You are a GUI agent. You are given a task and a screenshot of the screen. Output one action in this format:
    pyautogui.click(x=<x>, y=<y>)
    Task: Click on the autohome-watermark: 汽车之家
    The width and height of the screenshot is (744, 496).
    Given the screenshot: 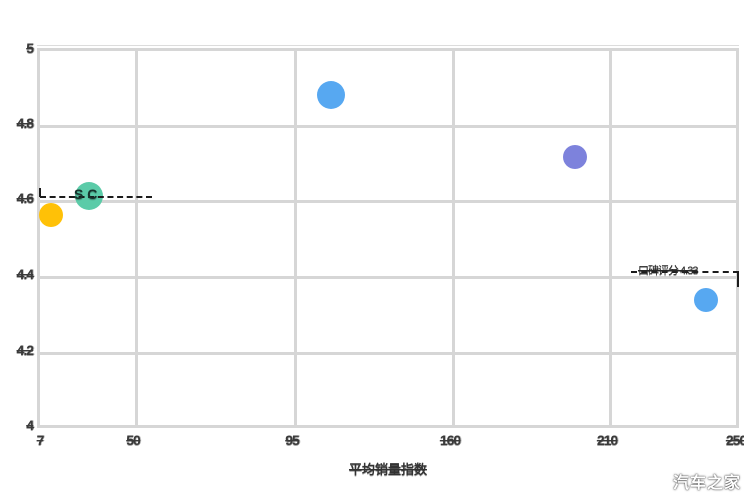 What is the action you would take?
    pyautogui.click(x=706, y=483)
    